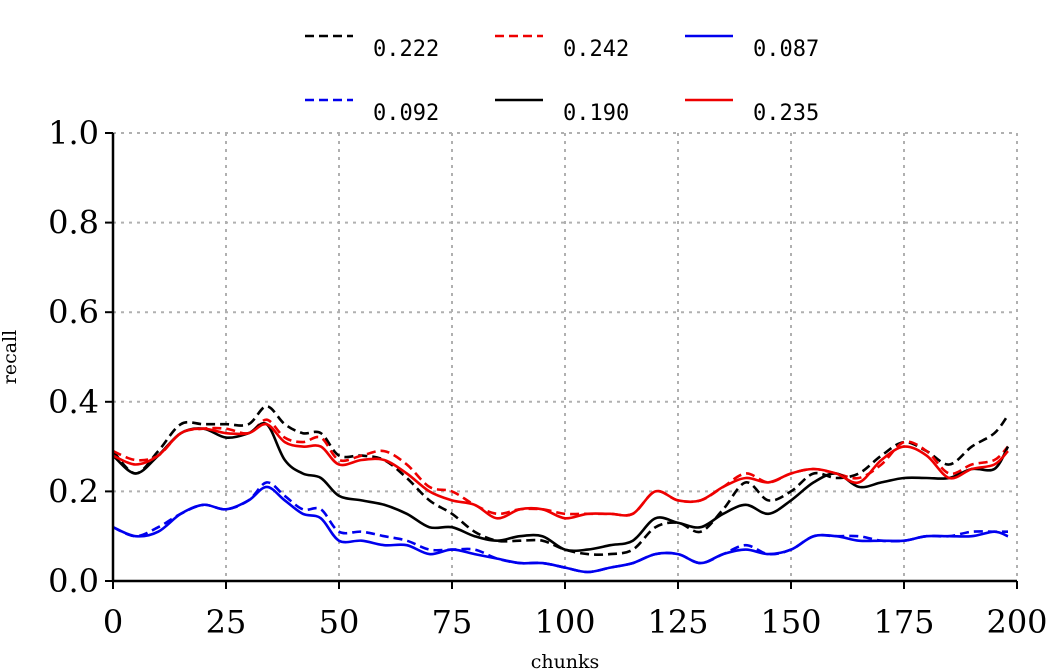  What do you see at coordinates (790, 622) in the screenshot?
I see `x-tick-label: 150` at bounding box center [790, 622].